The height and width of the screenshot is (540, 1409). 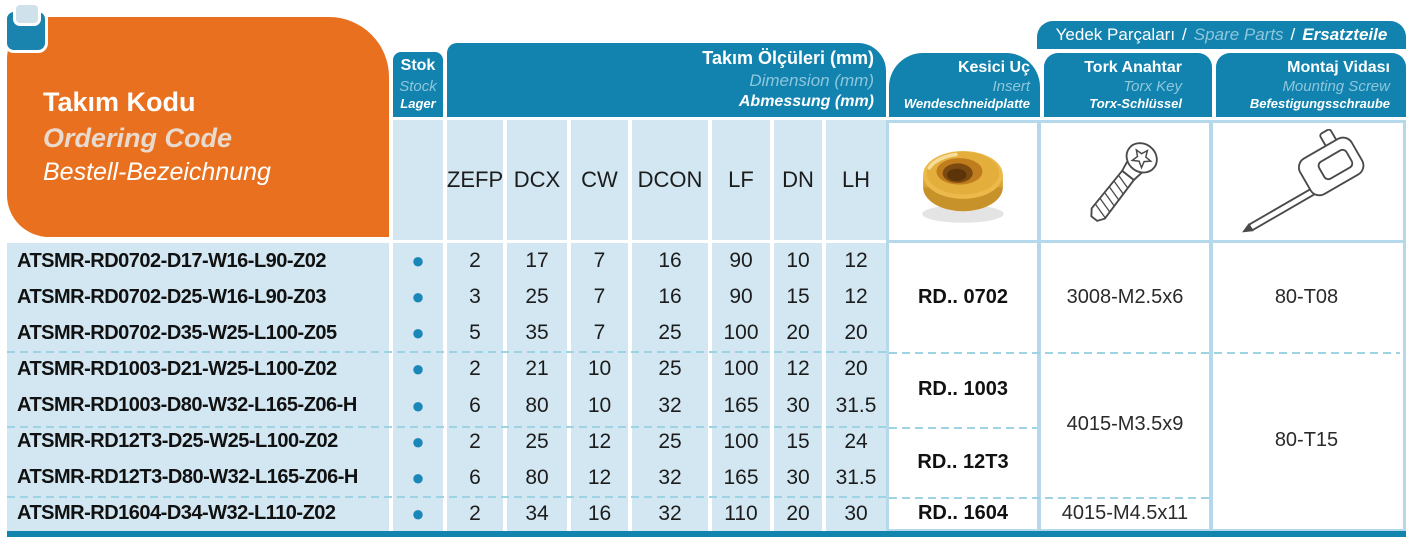 What do you see at coordinates (537, 513) in the screenshot?
I see `dim-cell: 34` at bounding box center [537, 513].